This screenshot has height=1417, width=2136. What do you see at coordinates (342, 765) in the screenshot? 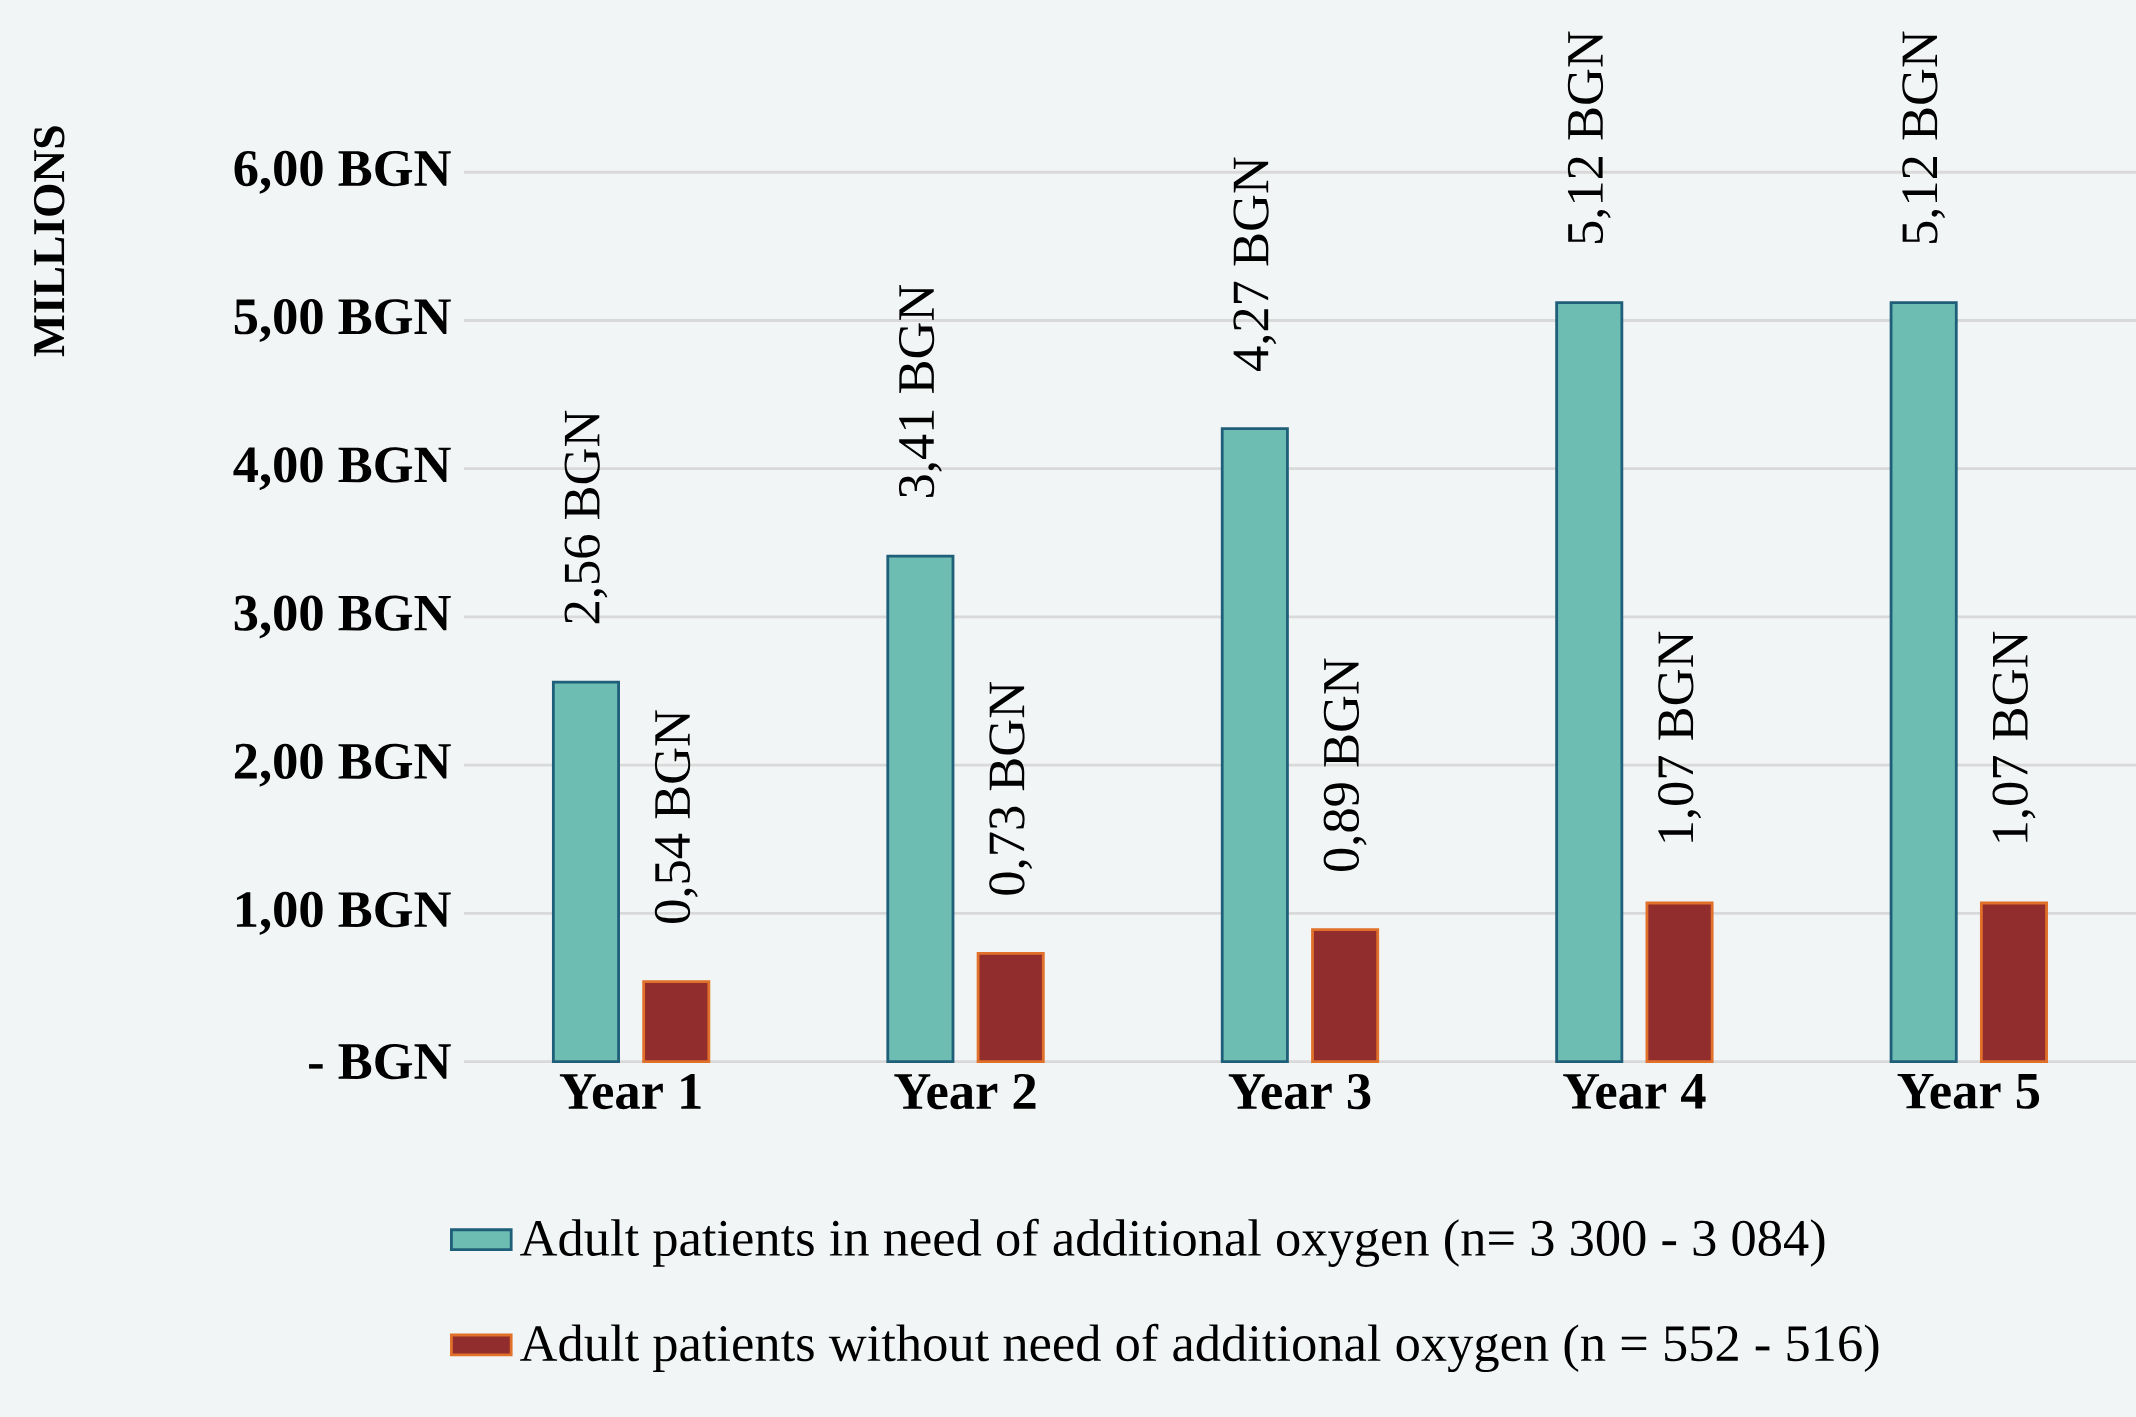
I see `y-tick-label: 2,00 BGN` at bounding box center [342, 765].